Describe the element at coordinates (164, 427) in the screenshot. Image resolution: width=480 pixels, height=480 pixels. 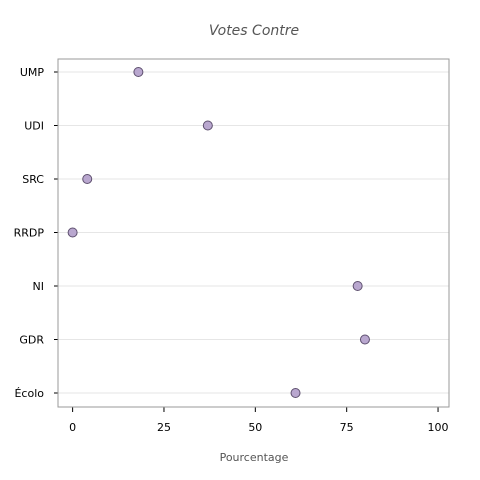
I see `x-tick-label: 25` at that location.